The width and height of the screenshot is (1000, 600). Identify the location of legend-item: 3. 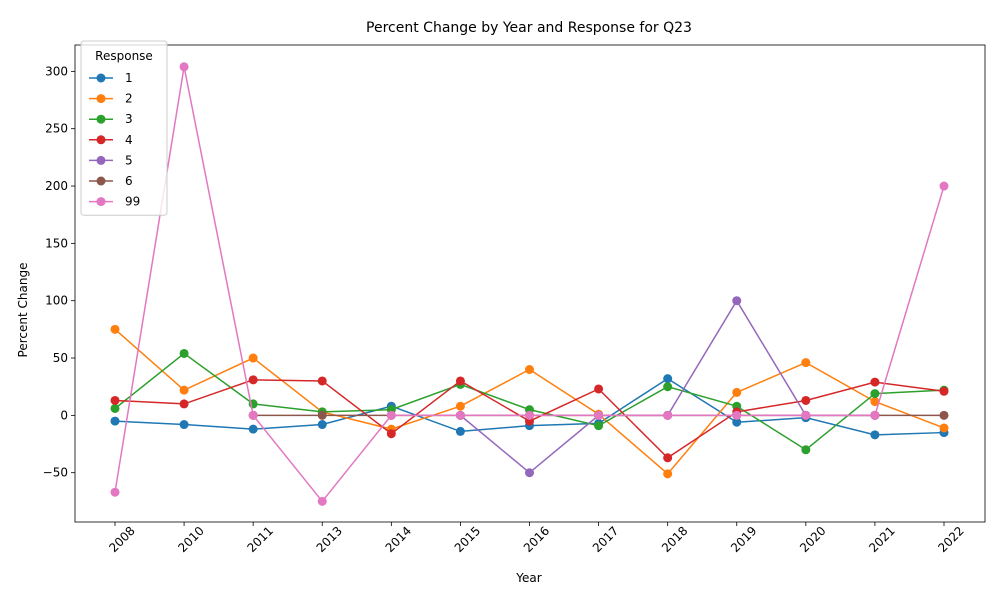
(111, 119).